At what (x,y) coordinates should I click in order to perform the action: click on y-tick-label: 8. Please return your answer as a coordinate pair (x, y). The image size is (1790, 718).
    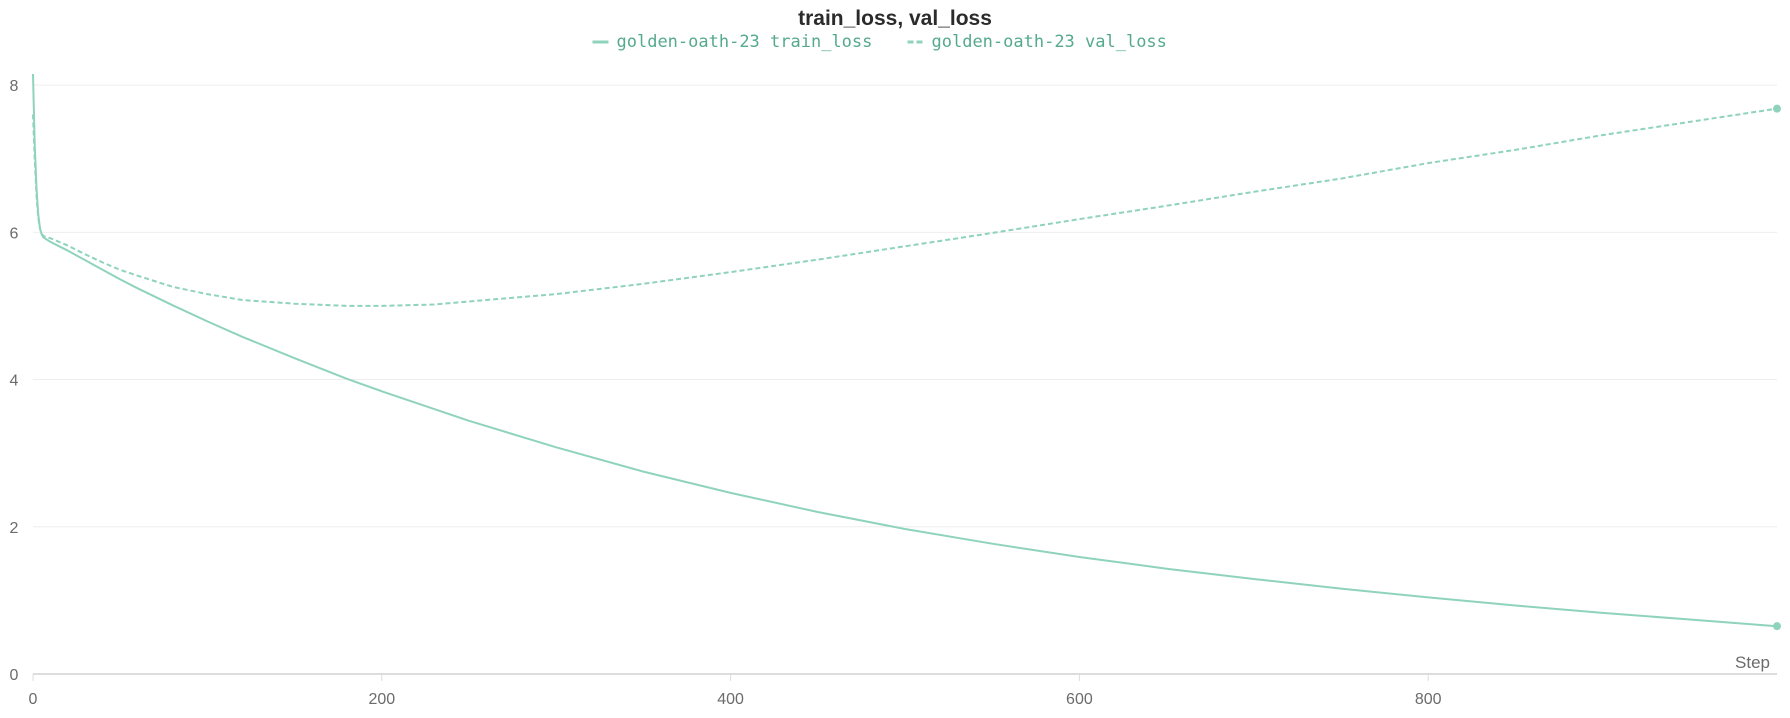
    Looking at the image, I should click on (14, 86).